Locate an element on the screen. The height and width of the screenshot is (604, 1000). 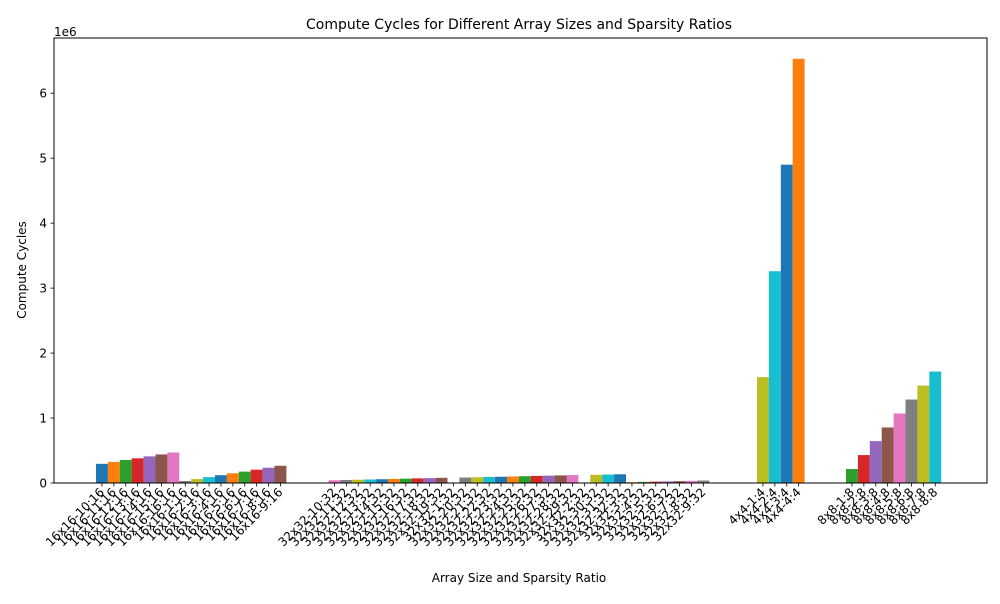
bar-16x16-13:16 is located at coordinates (138, 470).